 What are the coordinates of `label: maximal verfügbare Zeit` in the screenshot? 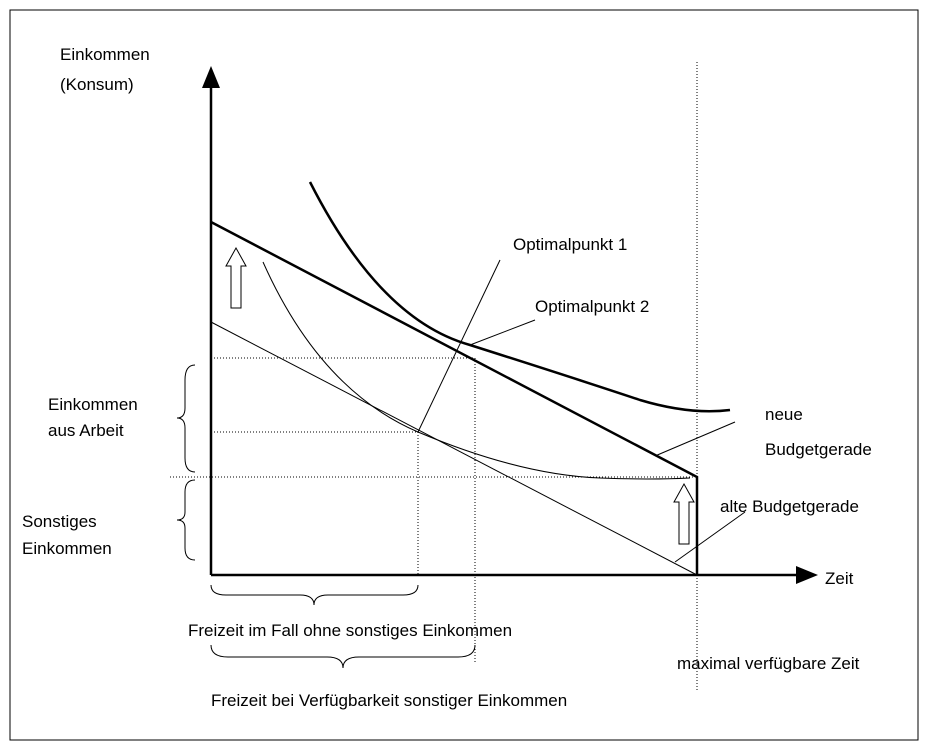 It's located at (768, 663).